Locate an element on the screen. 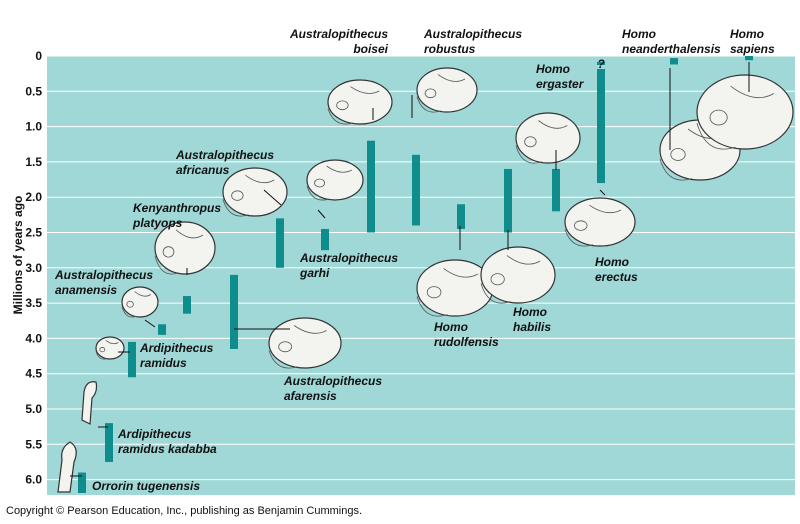  bone-orrorin is located at coordinates (67, 467).